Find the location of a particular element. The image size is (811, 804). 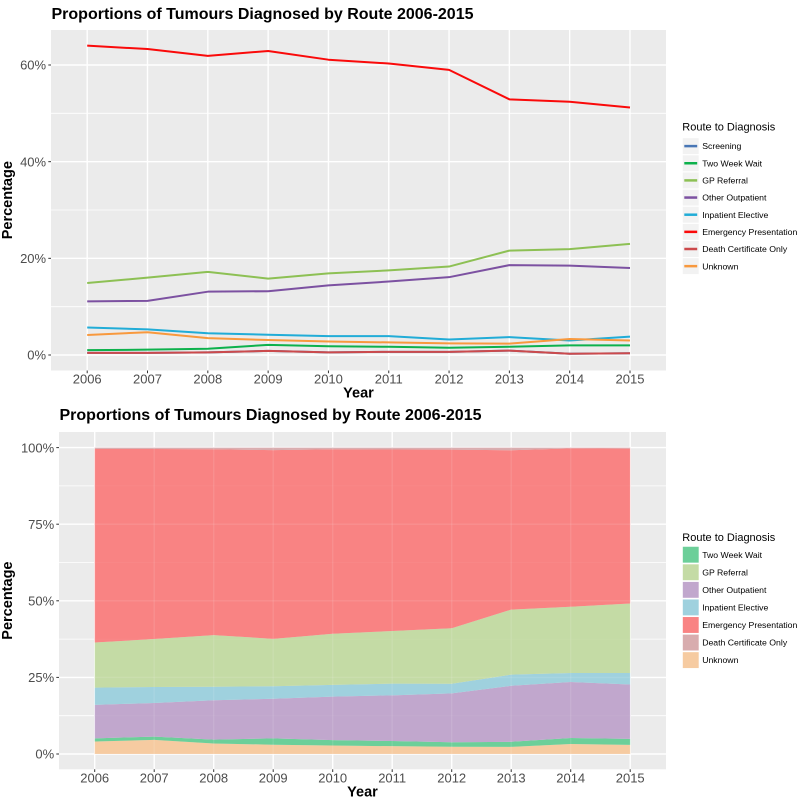

svg-text: 50% is located at coordinates (41, 601).